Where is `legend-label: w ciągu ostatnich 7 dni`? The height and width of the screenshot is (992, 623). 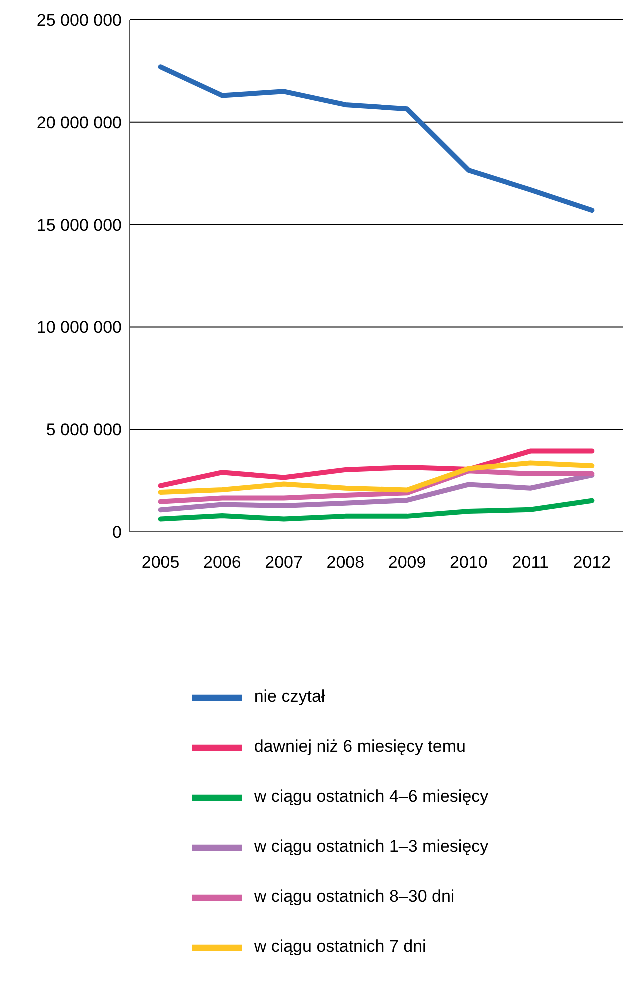
legend-label: w ciągu ostatnich 7 dni is located at coordinates (340, 946).